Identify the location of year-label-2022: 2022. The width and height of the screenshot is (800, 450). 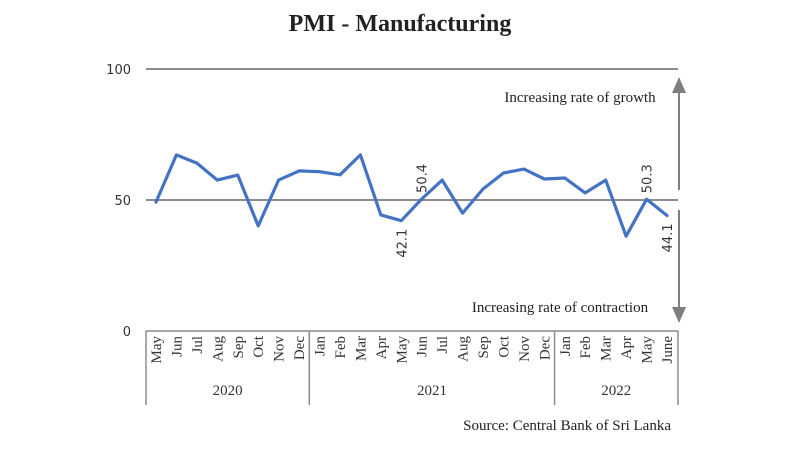
(616, 391).